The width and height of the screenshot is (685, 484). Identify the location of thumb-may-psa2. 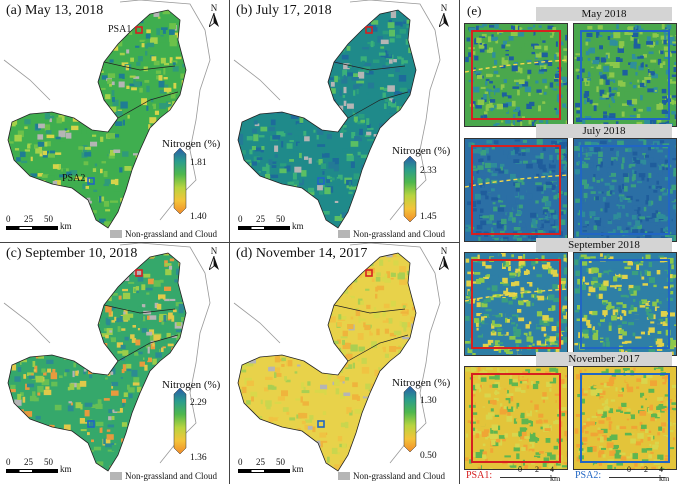
(625, 75).